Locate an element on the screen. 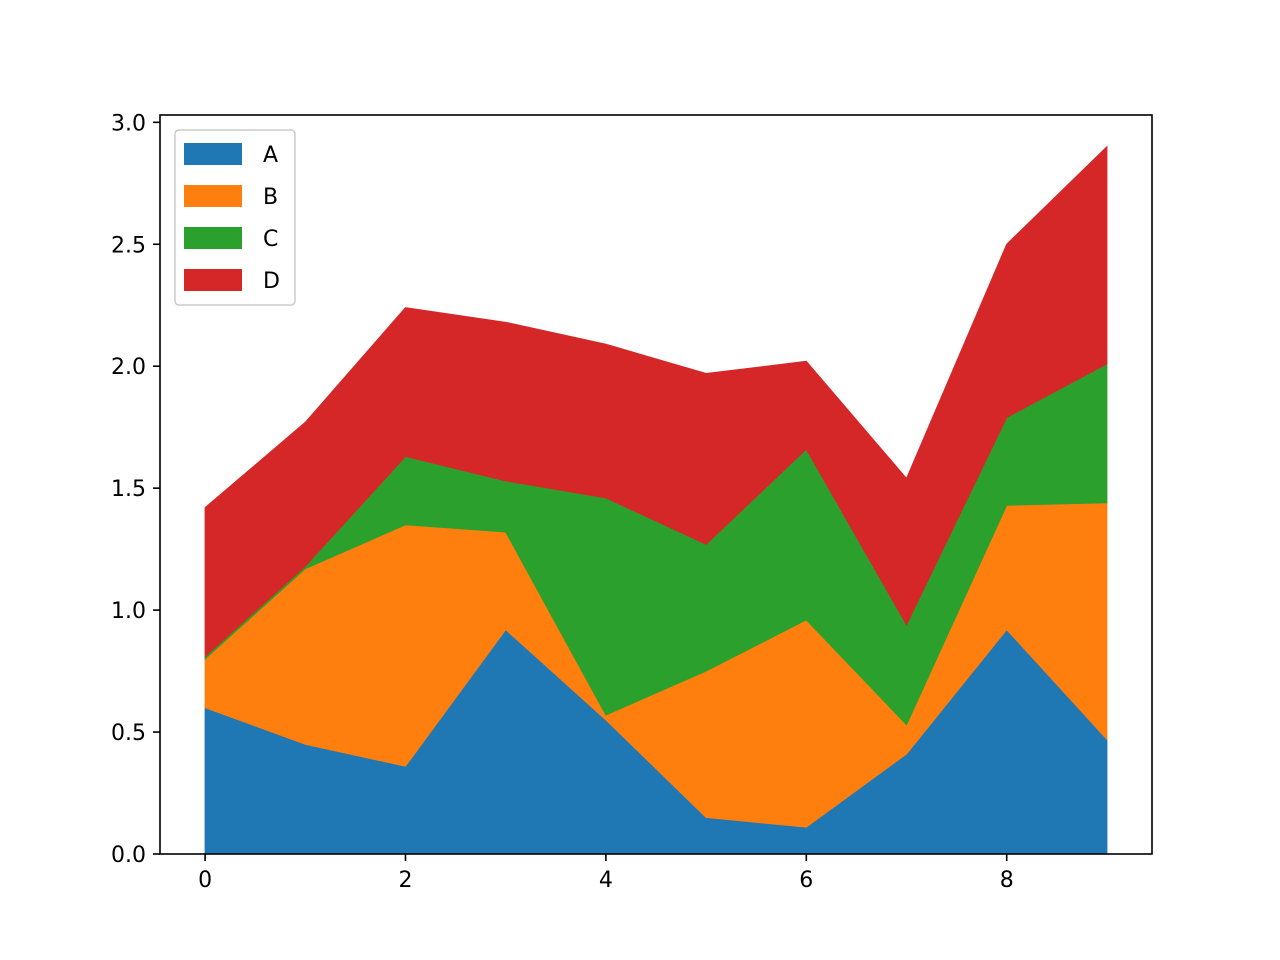 The image size is (1280, 960). legend-label-d: D is located at coordinates (271, 281).